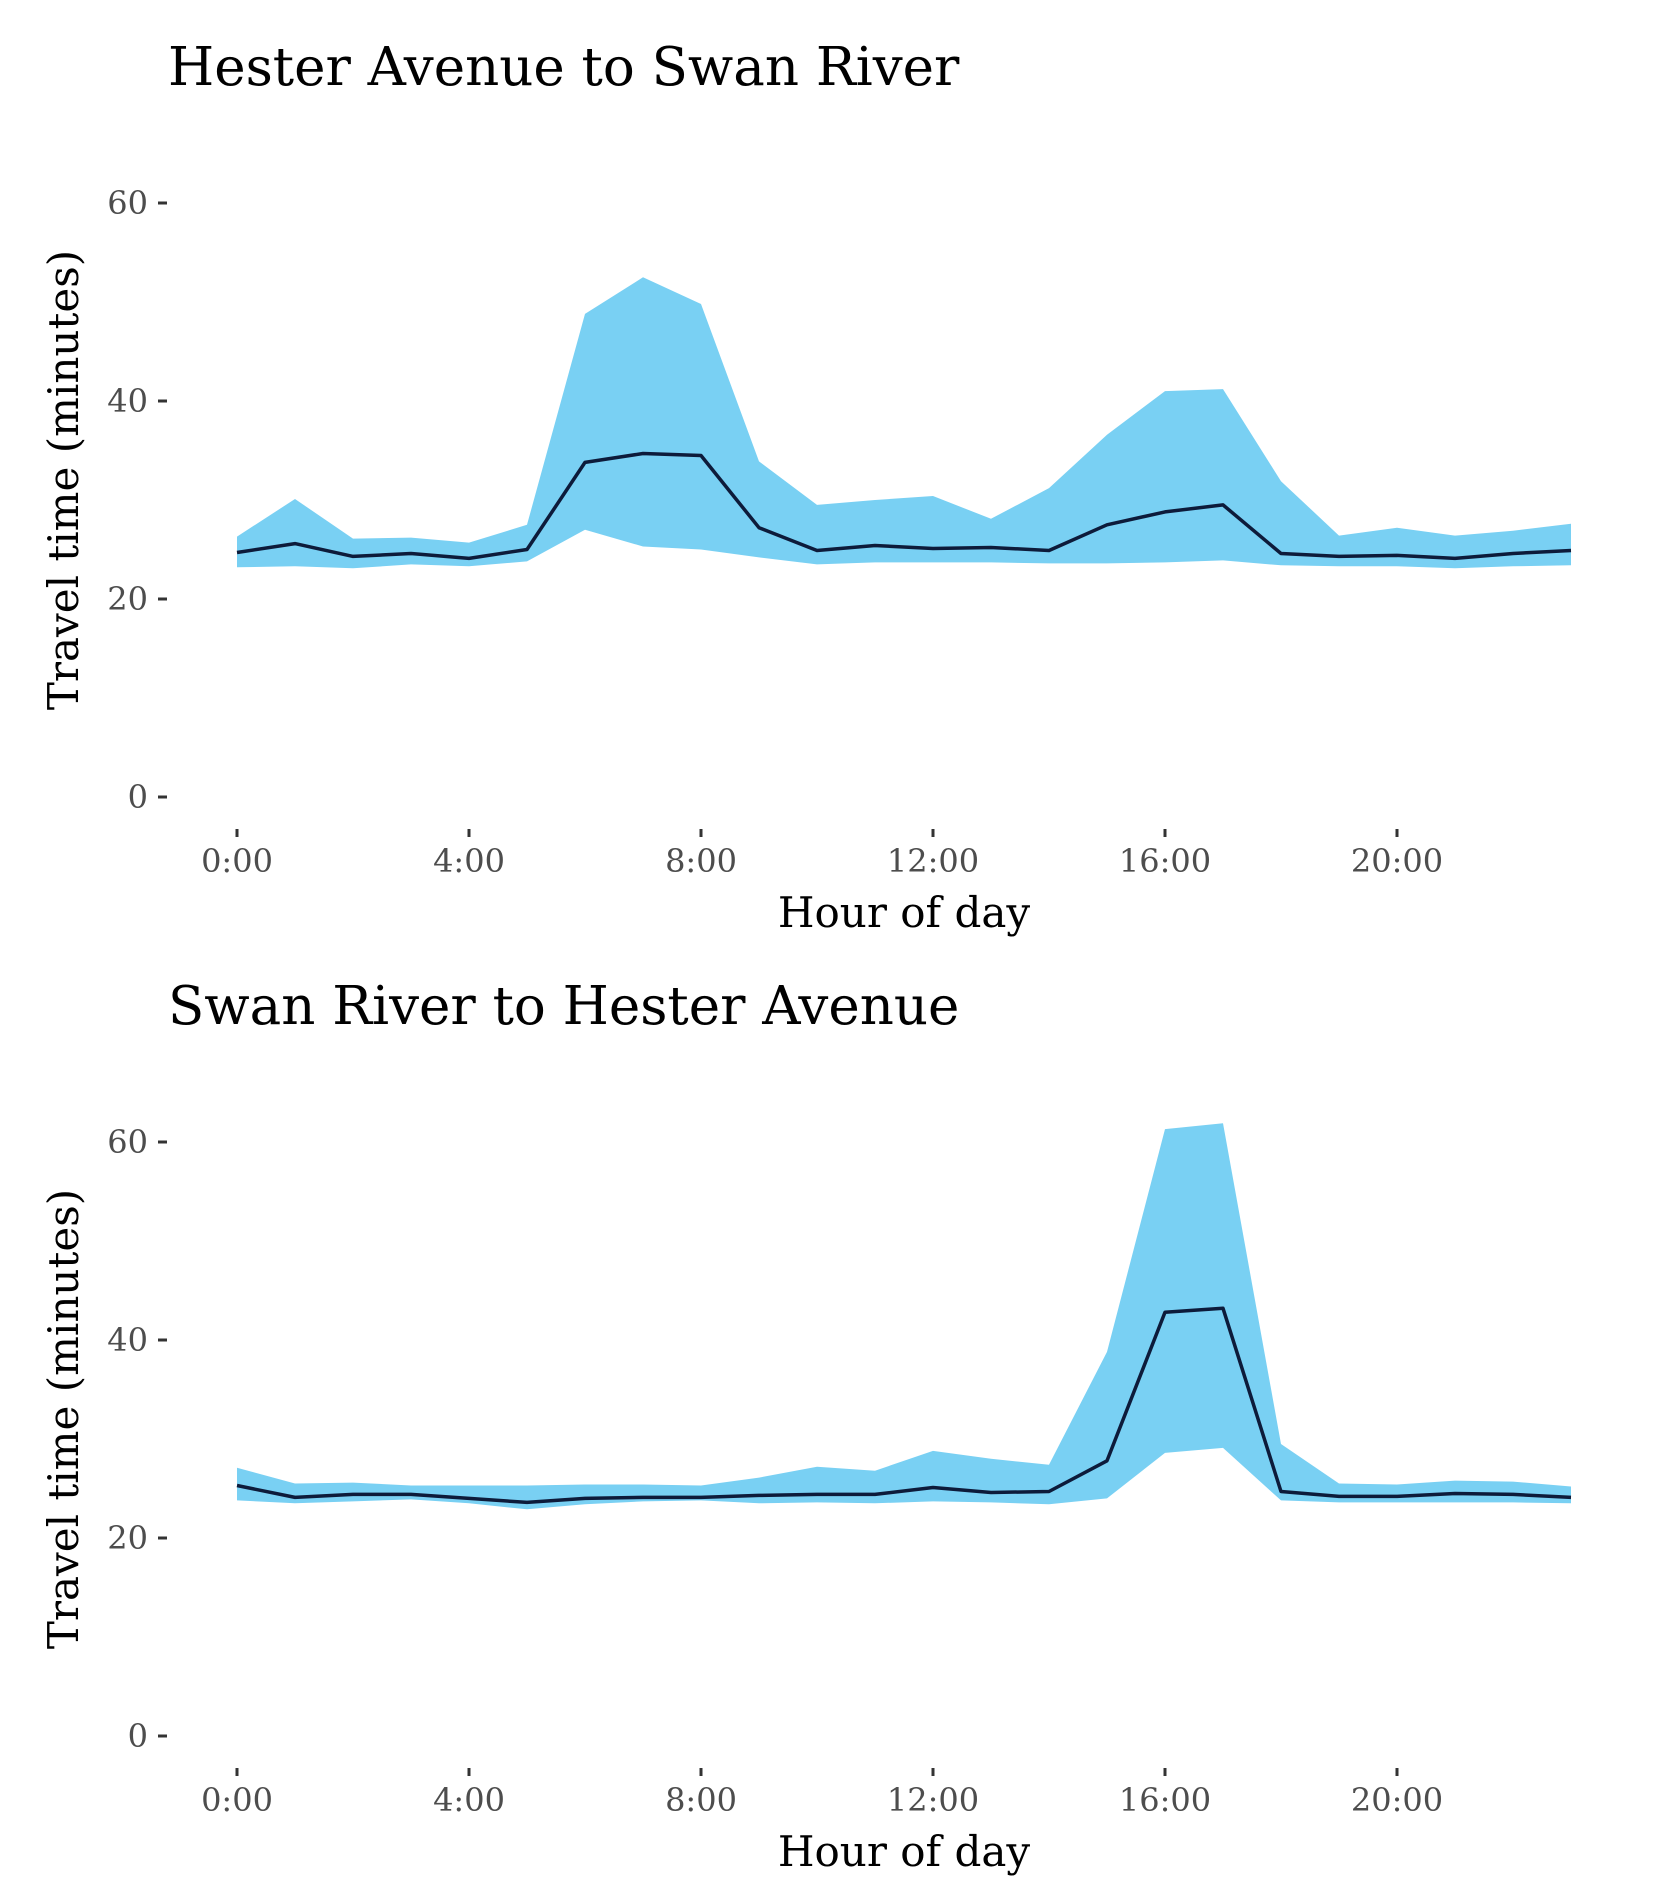 The image size is (1653, 1889). Describe the element at coordinates (563, 1006) in the screenshot. I see `chart-title: Swan River to Hester Avenue` at that location.